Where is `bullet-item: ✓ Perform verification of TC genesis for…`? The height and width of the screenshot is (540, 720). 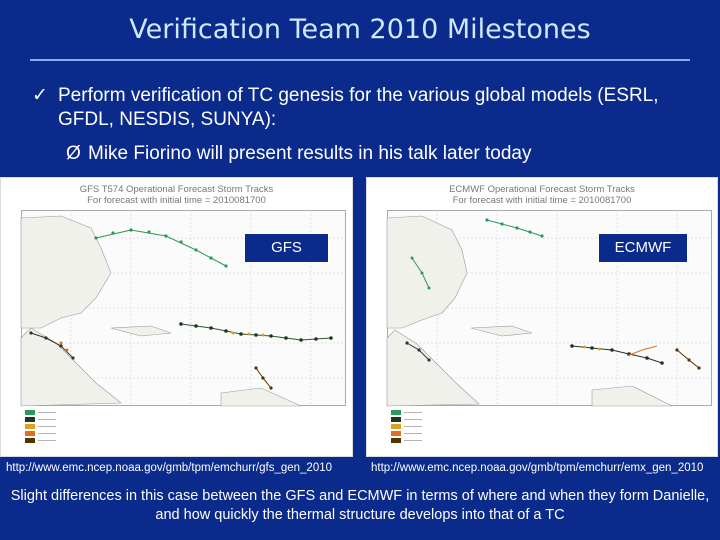
bullet-item: ✓ Perform verification of TC genesis for… is located at coordinates (367, 108).